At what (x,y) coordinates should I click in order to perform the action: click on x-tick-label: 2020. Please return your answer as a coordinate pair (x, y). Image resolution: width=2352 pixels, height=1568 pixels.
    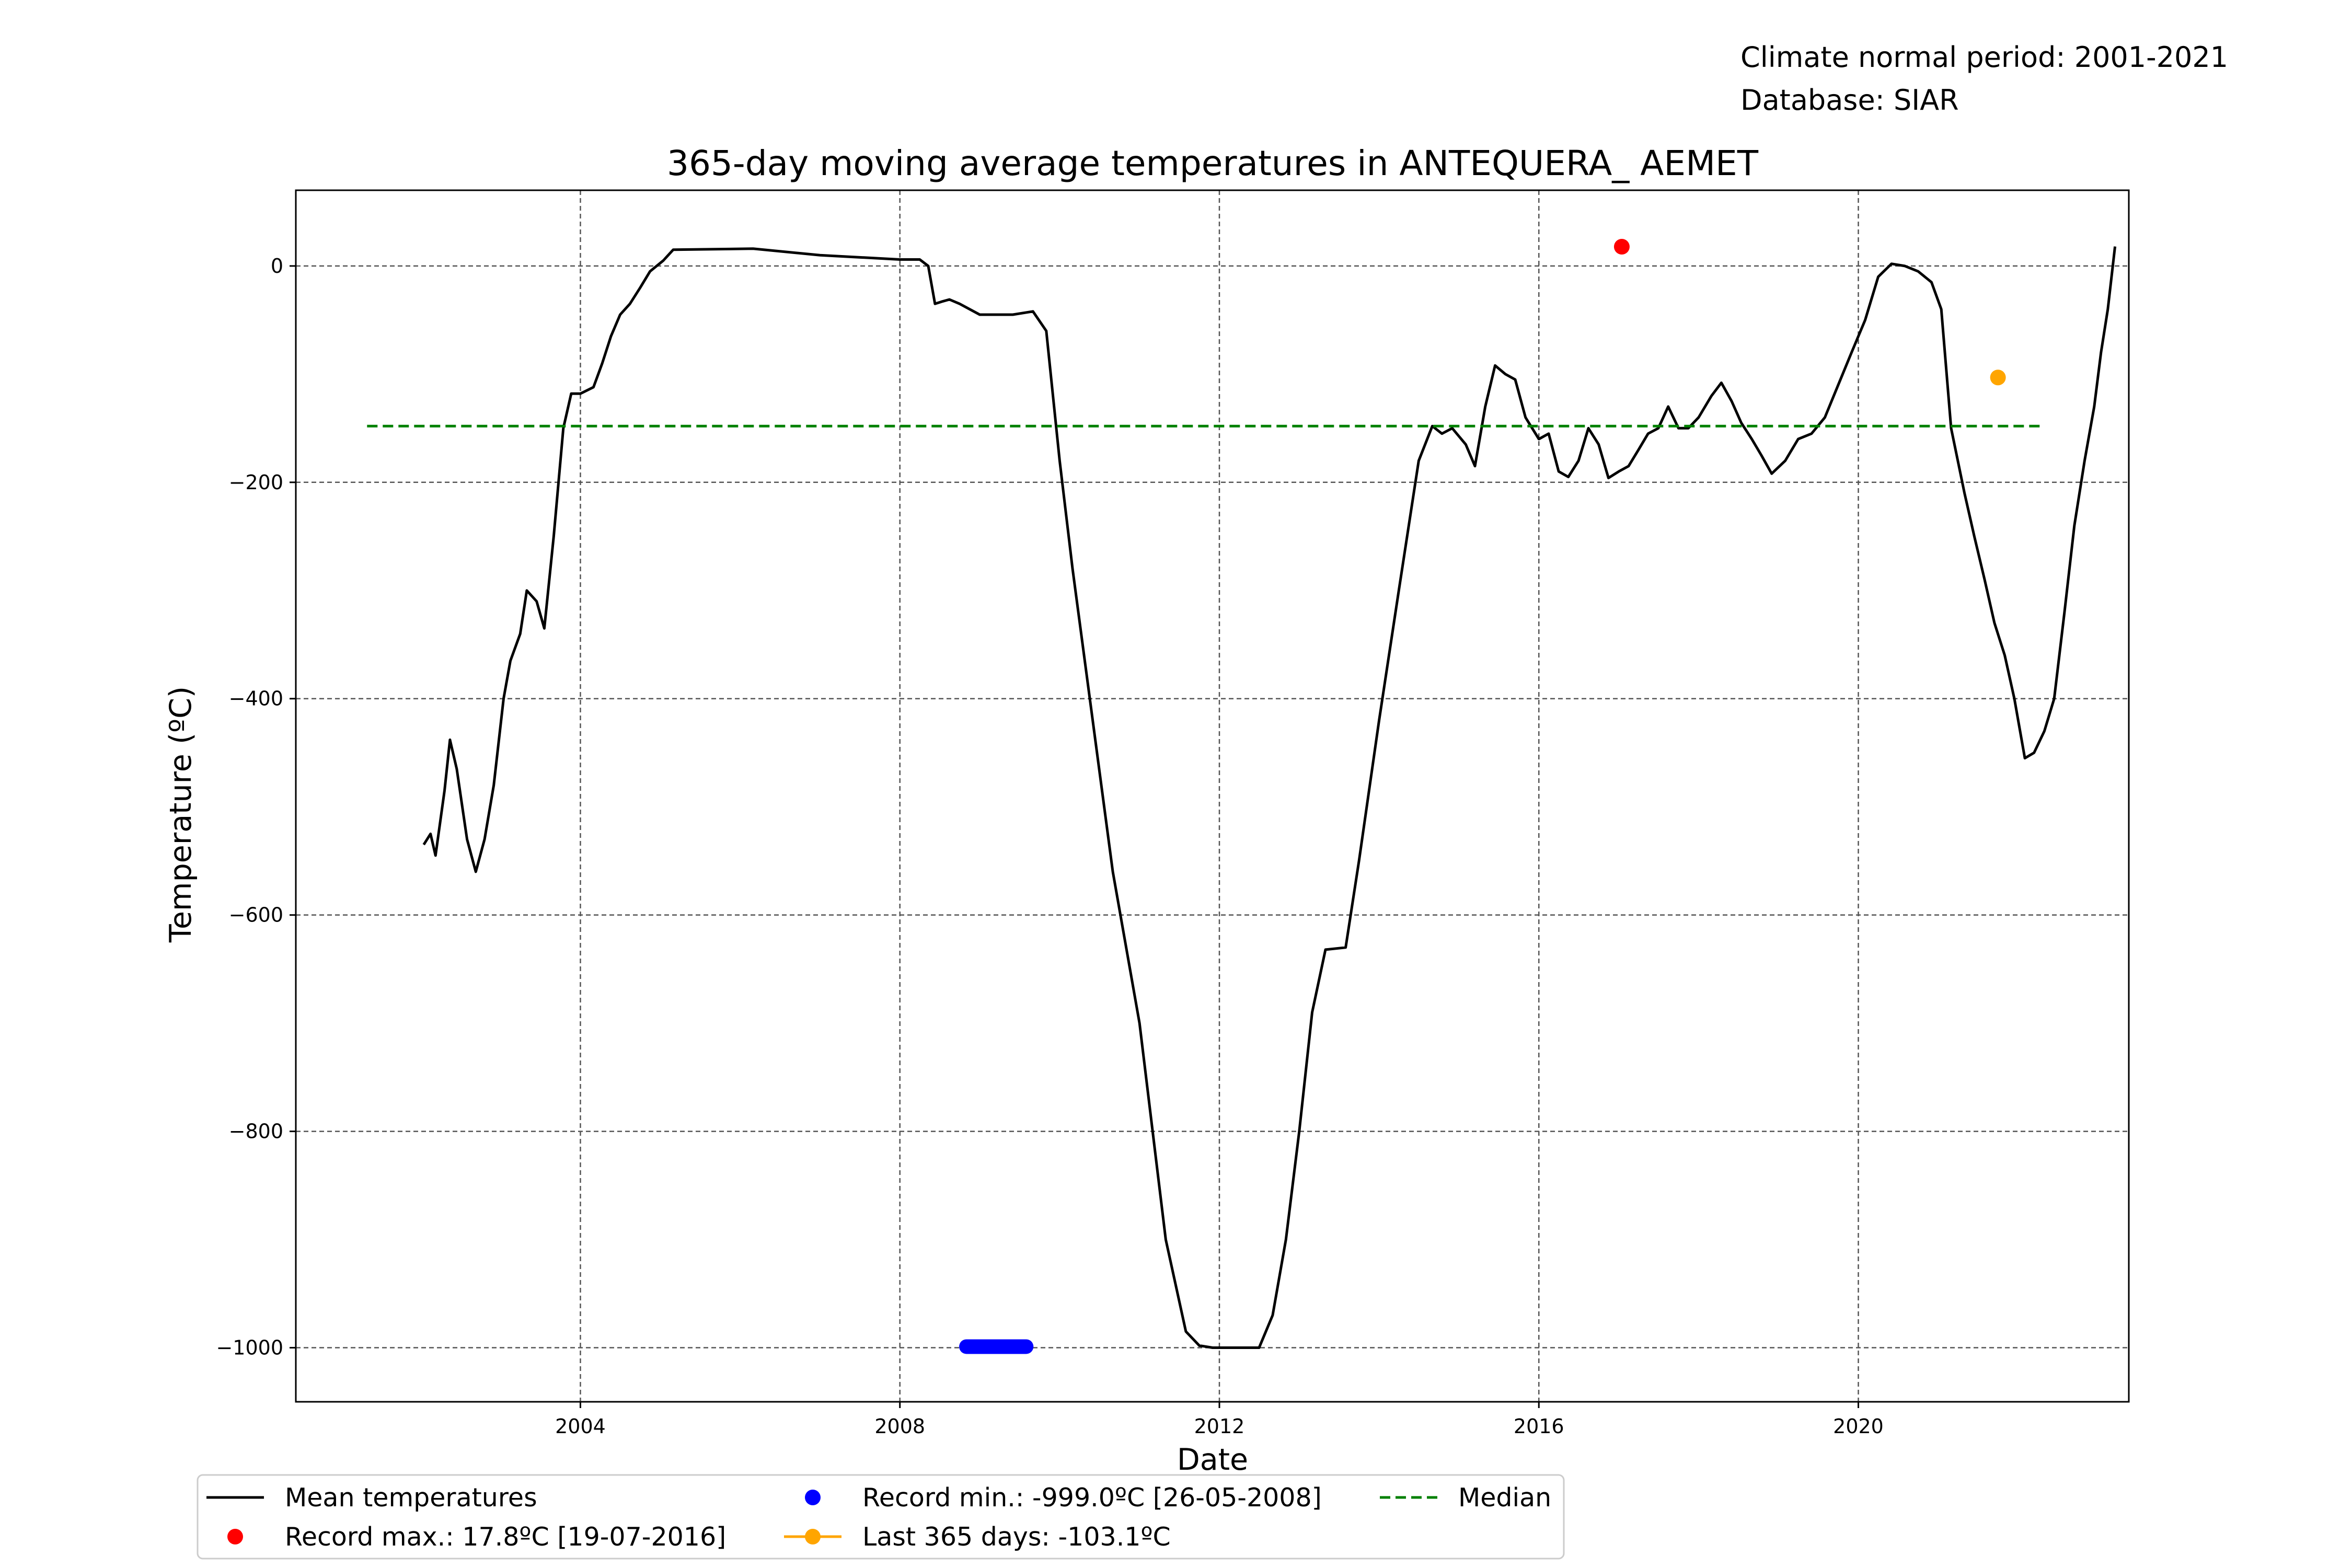
    Looking at the image, I should click on (1858, 1426).